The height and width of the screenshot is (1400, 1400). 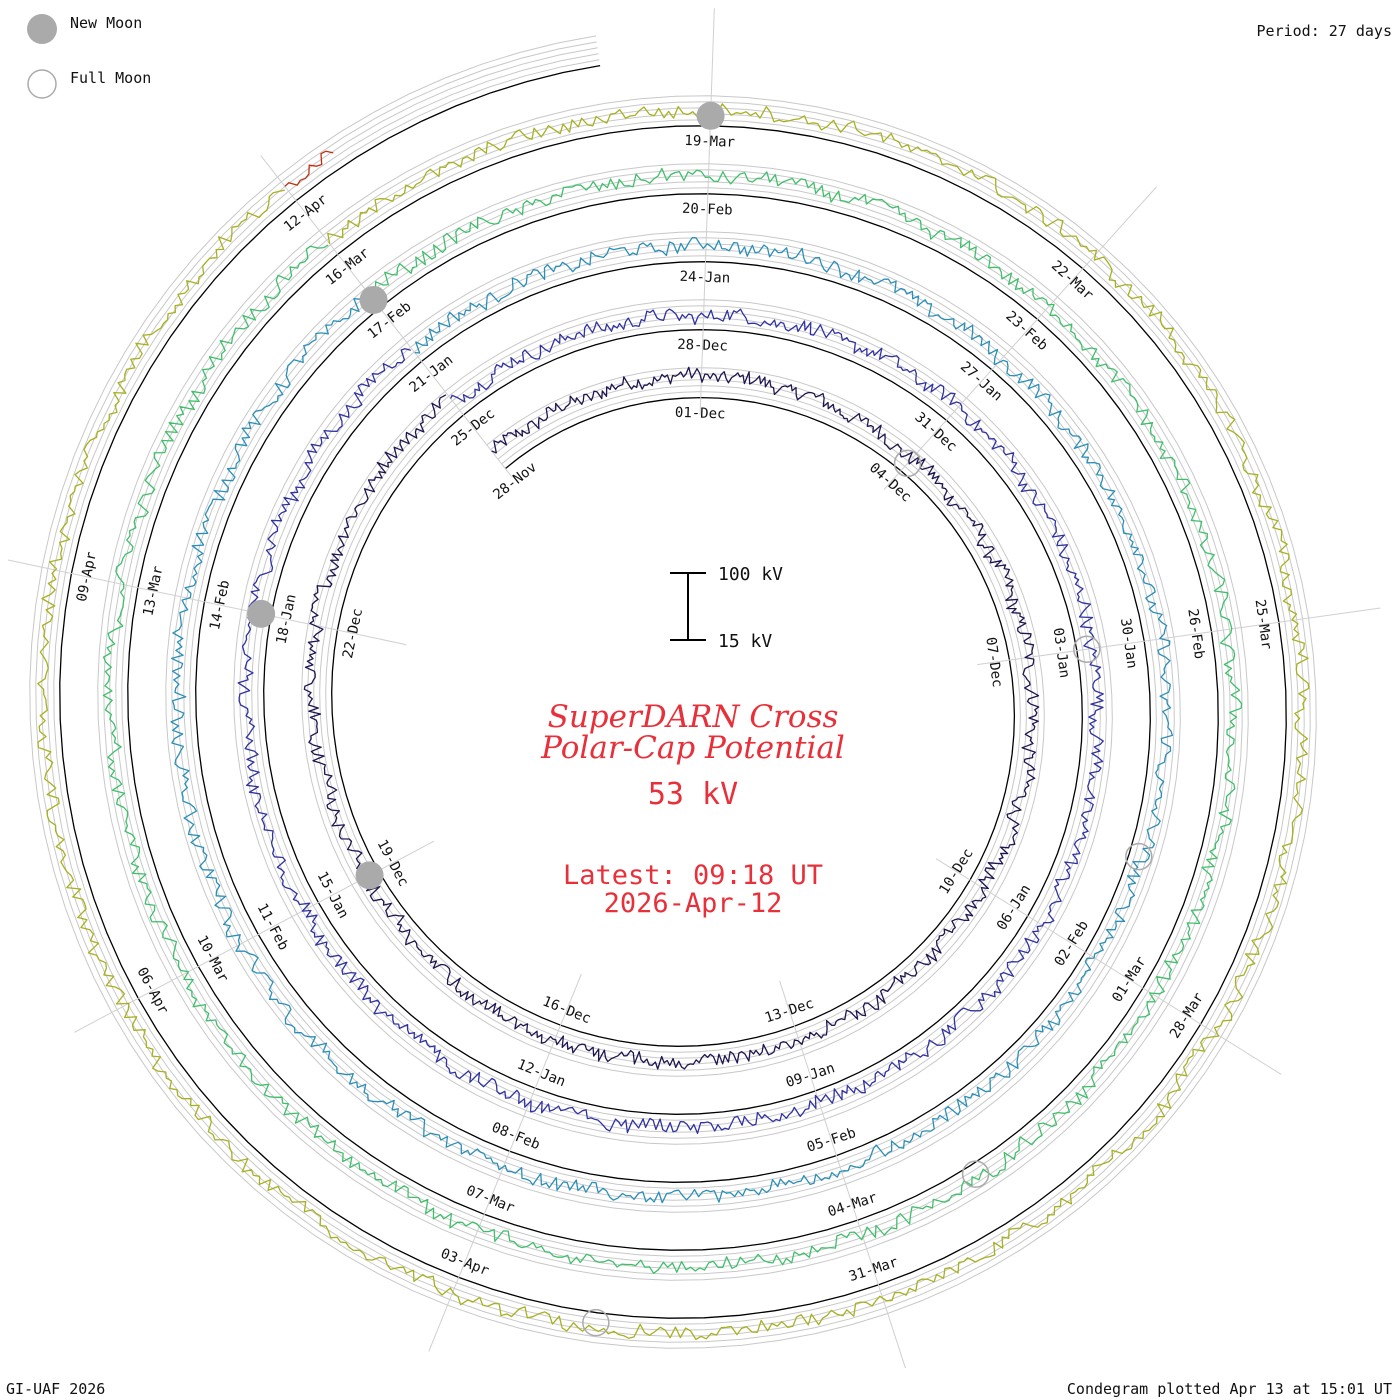 I want to click on date-label: 13-Dec, so click(x=789, y=1011).